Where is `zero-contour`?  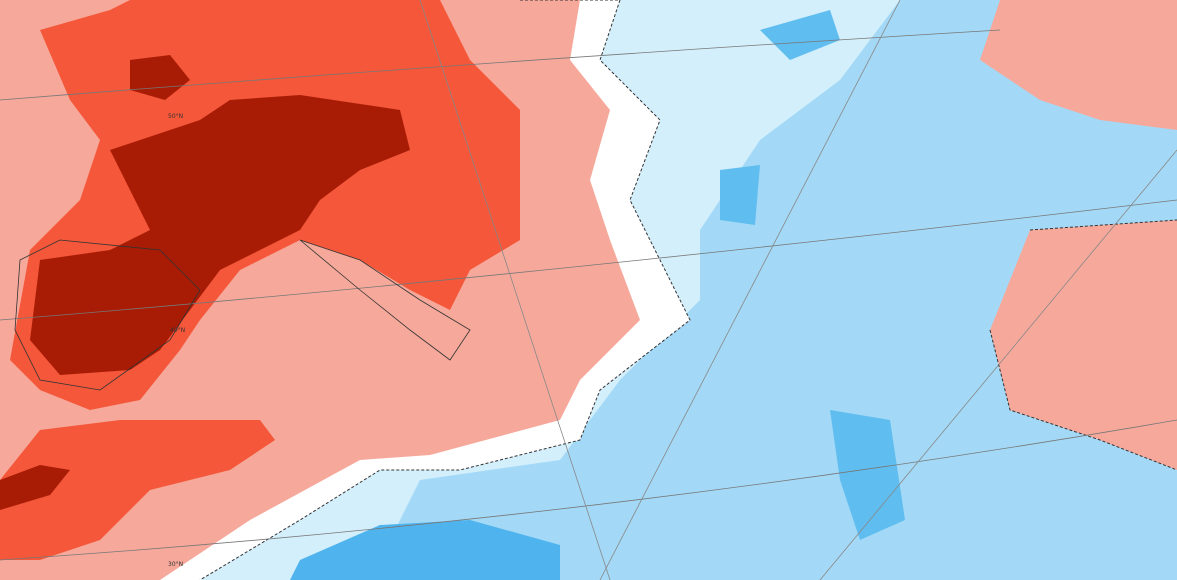 zero-contour is located at coordinates (1083, 345).